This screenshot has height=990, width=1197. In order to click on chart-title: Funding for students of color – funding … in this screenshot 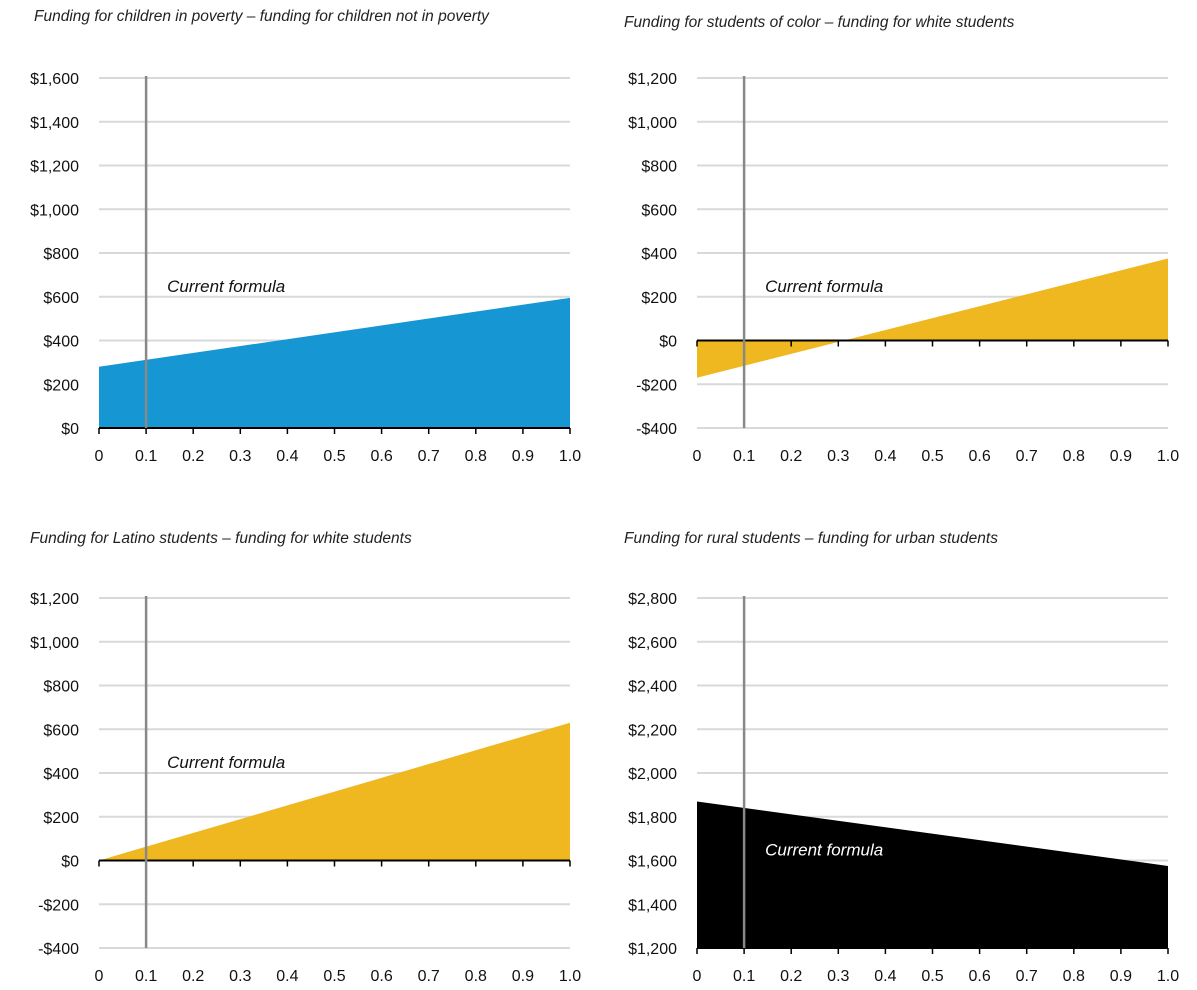, I will do `click(819, 22)`.